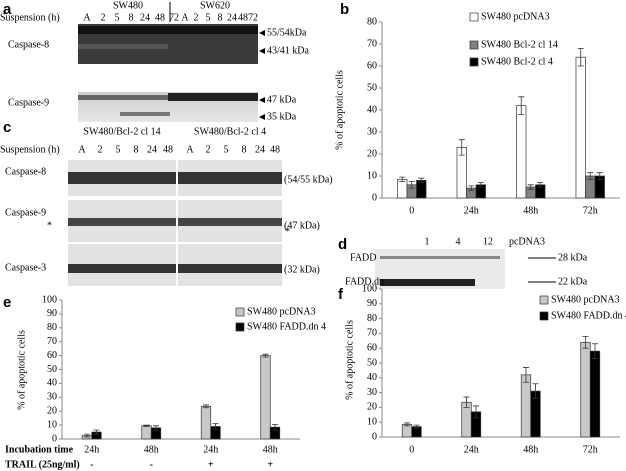 The width and height of the screenshot is (626, 471). I want to click on treatment-label: +, so click(270, 464).